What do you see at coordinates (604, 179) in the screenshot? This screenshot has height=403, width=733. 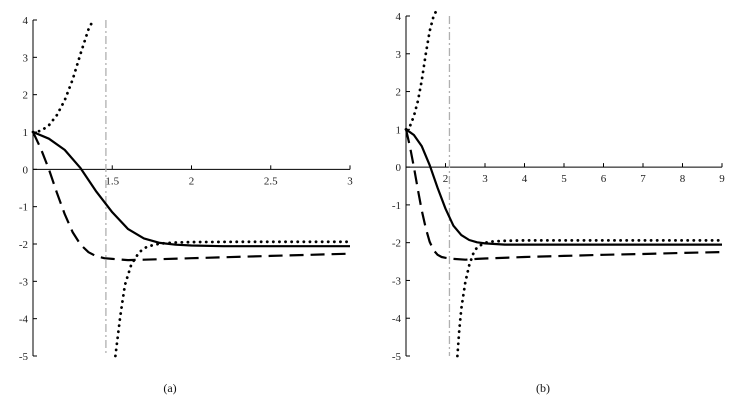 I see `x-tick-label: 6` at bounding box center [604, 179].